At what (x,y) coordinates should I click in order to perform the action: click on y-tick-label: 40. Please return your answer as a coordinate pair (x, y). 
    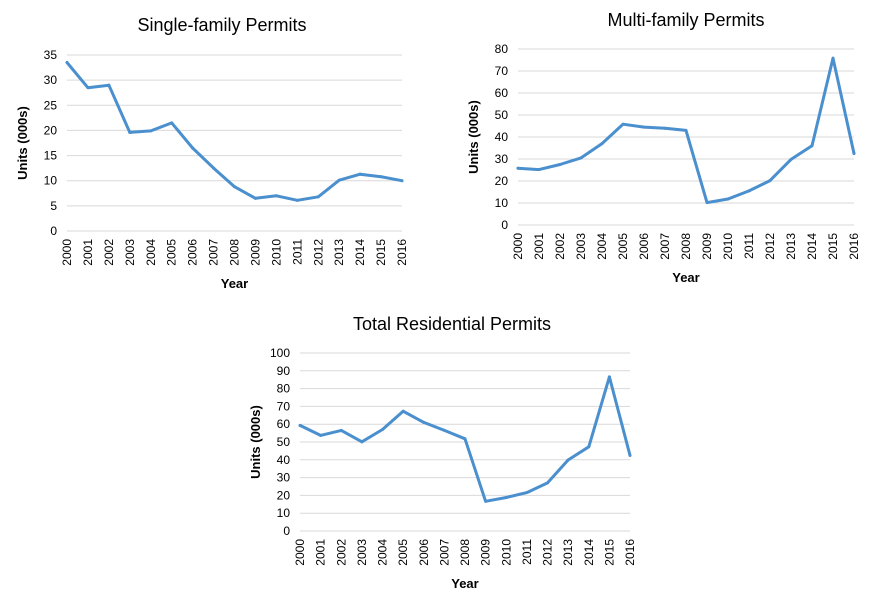
    Looking at the image, I should click on (502, 137).